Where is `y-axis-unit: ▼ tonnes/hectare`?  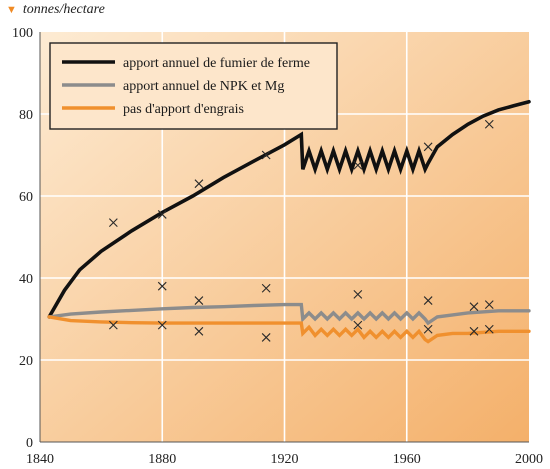
y-axis-unit: ▼ tonnes/hectare is located at coordinates (55, 10).